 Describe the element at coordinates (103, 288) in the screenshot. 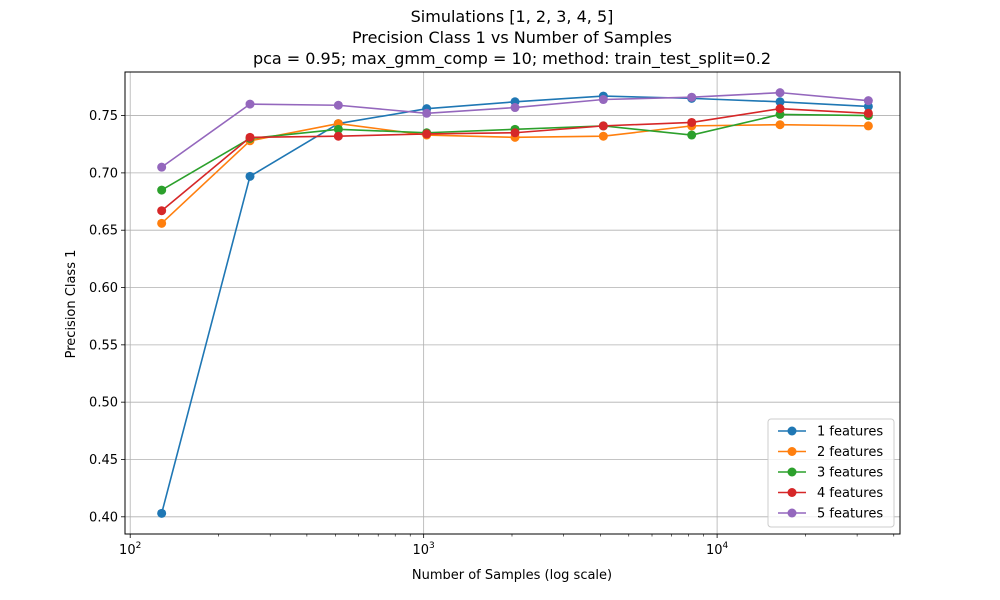

I see `y-tick-label: 0.60` at that location.